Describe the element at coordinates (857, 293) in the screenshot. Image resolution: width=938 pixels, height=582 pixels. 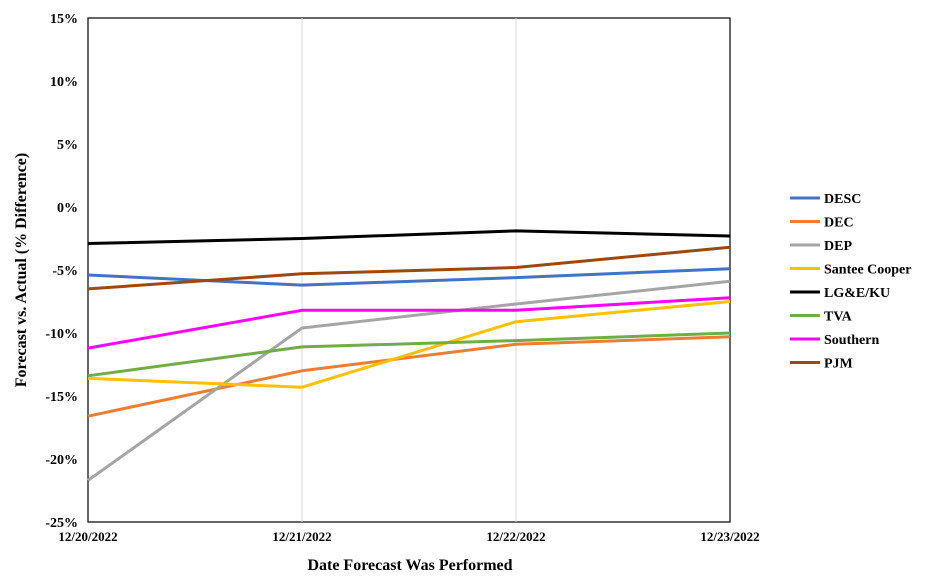
I see `legend-label-lg-e-ku: LG&E/KU` at that location.